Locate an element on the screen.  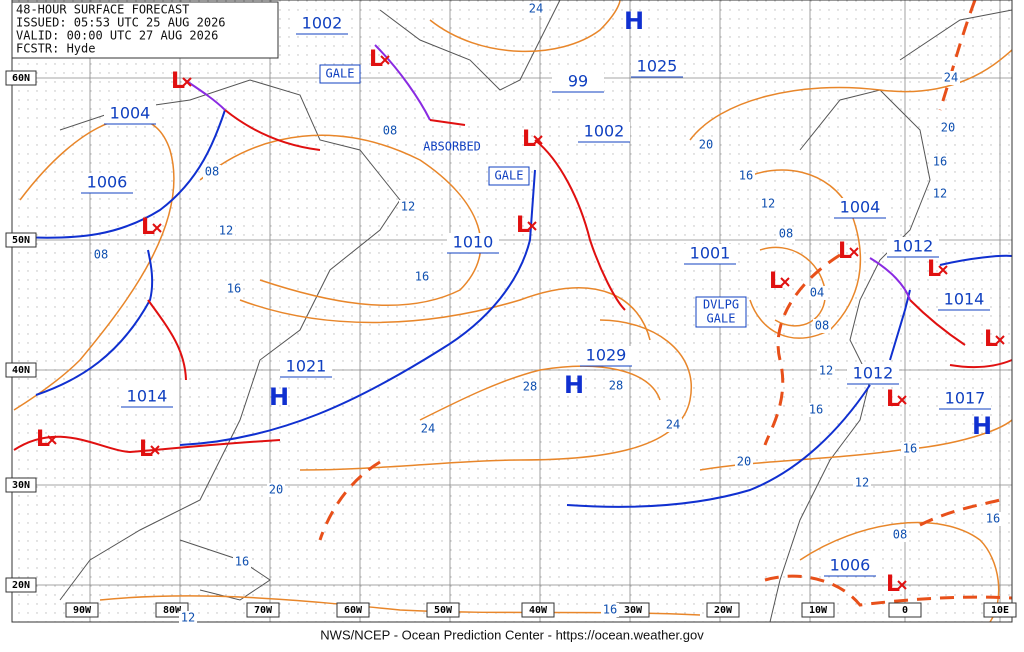
lon-label: 80W is located at coordinates (172, 610).